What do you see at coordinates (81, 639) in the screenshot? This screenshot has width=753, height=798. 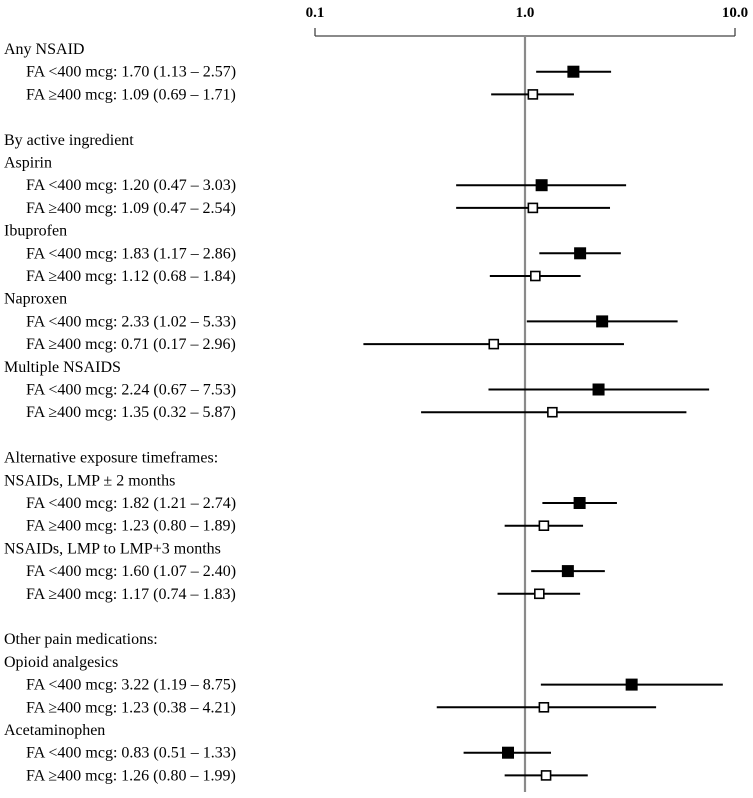 I see `group-header: Other pain medications:` at bounding box center [81, 639].